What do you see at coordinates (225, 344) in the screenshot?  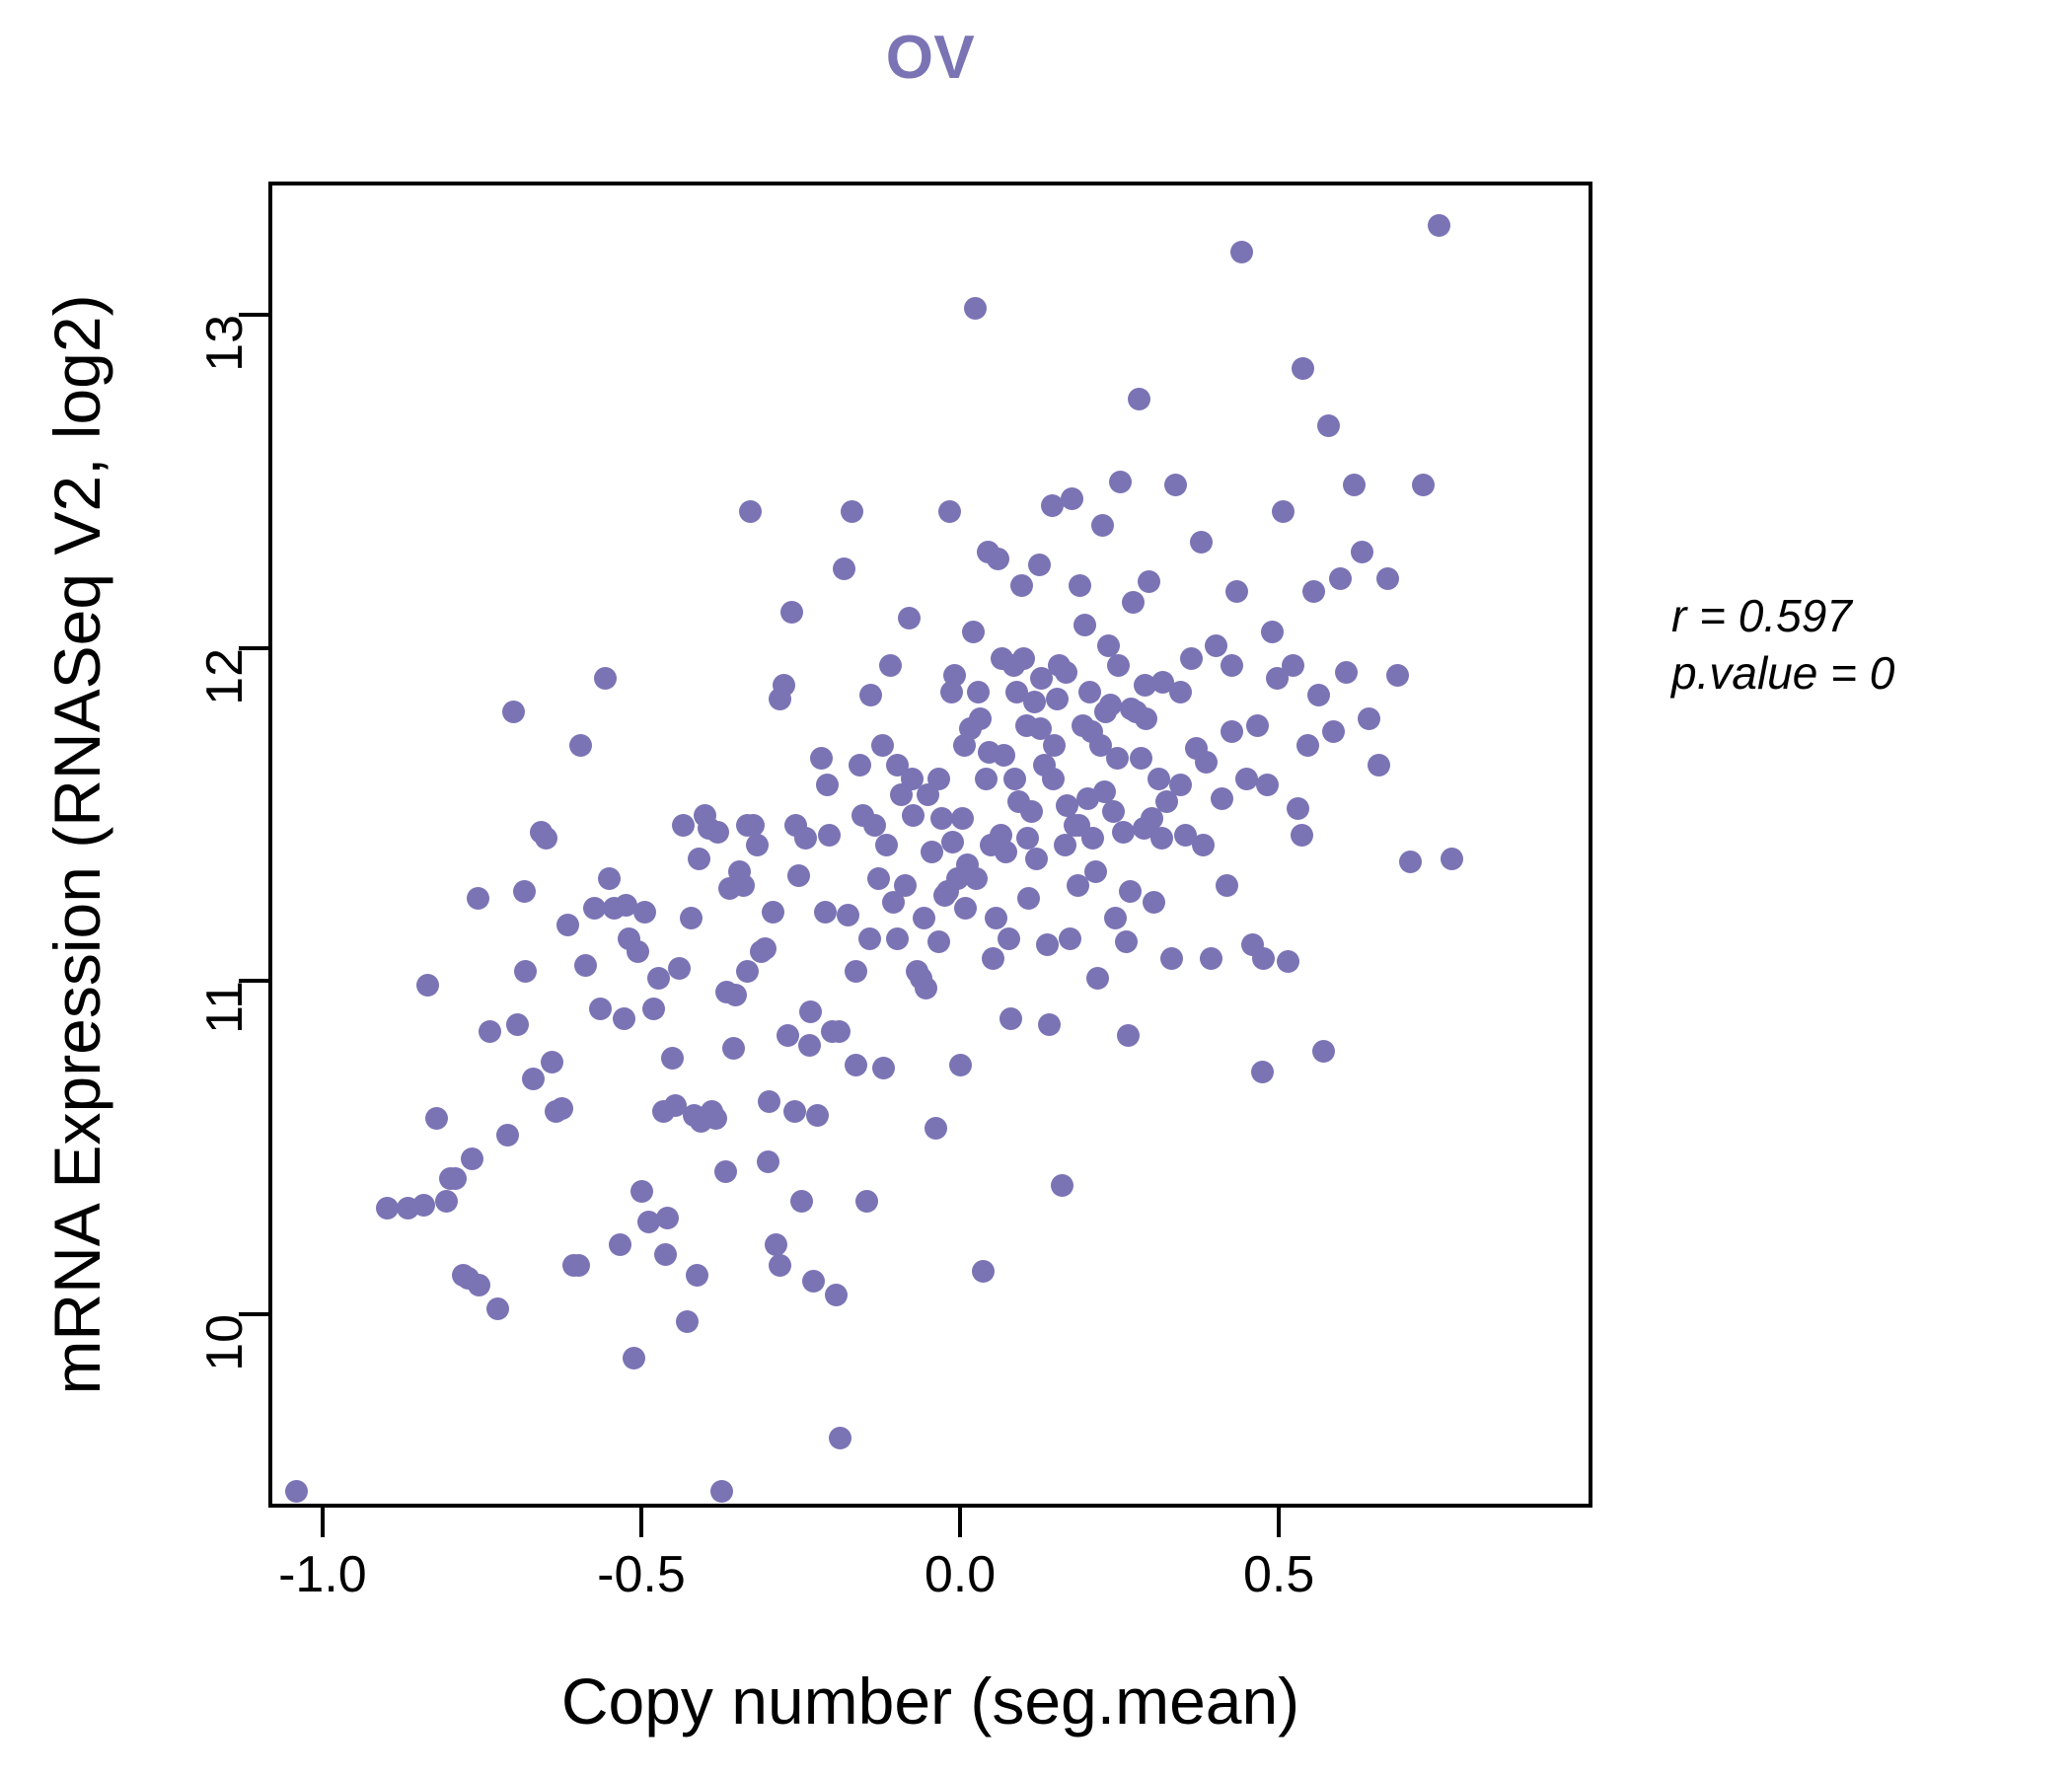 I see `y-tick-label: 13` at bounding box center [225, 344].